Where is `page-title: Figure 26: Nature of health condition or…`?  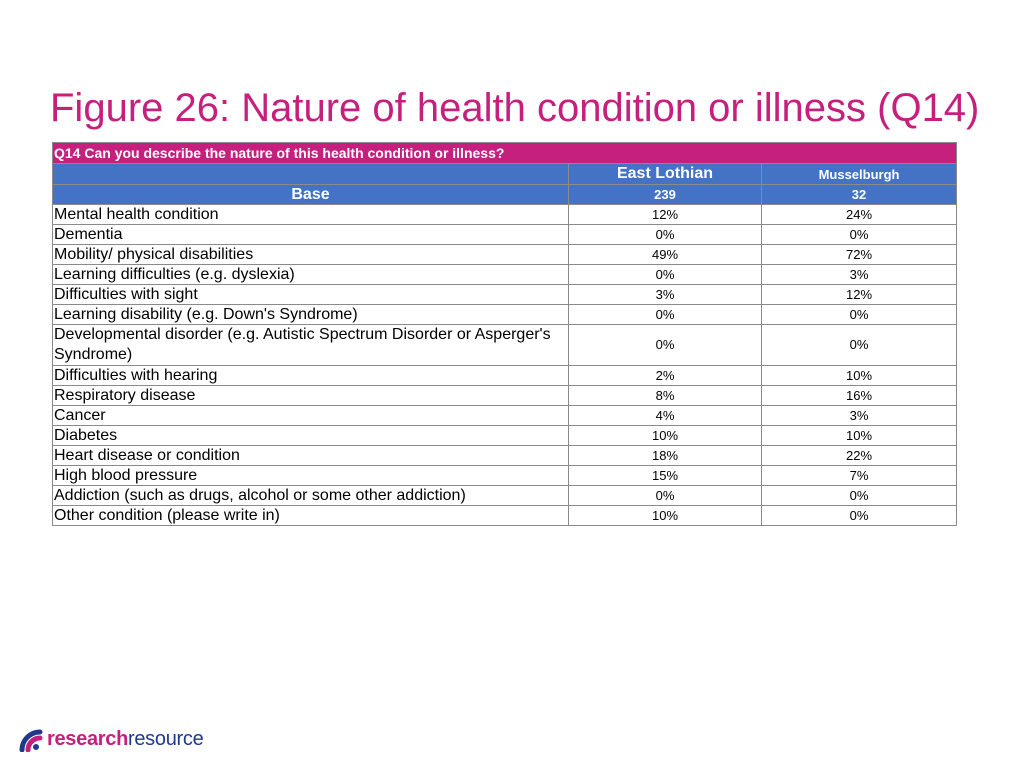
page-title: Figure 26: Nature of health condition or… is located at coordinates (515, 108).